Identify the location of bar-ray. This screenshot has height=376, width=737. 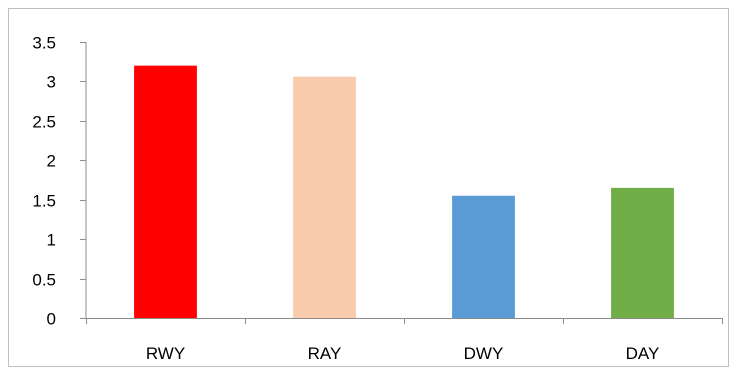
(324, 197).